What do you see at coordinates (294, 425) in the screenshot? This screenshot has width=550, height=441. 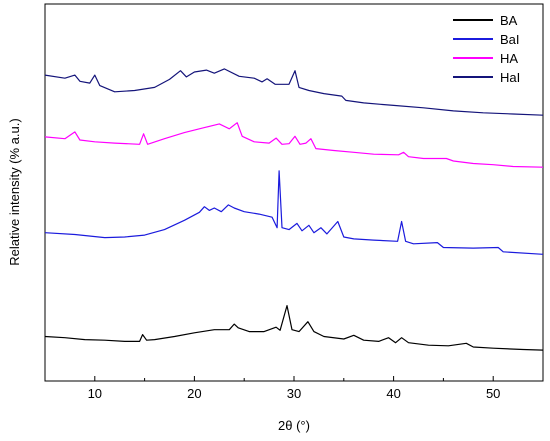 I see `x-axis-label: 2θ (°)` at bounding box center [294, 425].